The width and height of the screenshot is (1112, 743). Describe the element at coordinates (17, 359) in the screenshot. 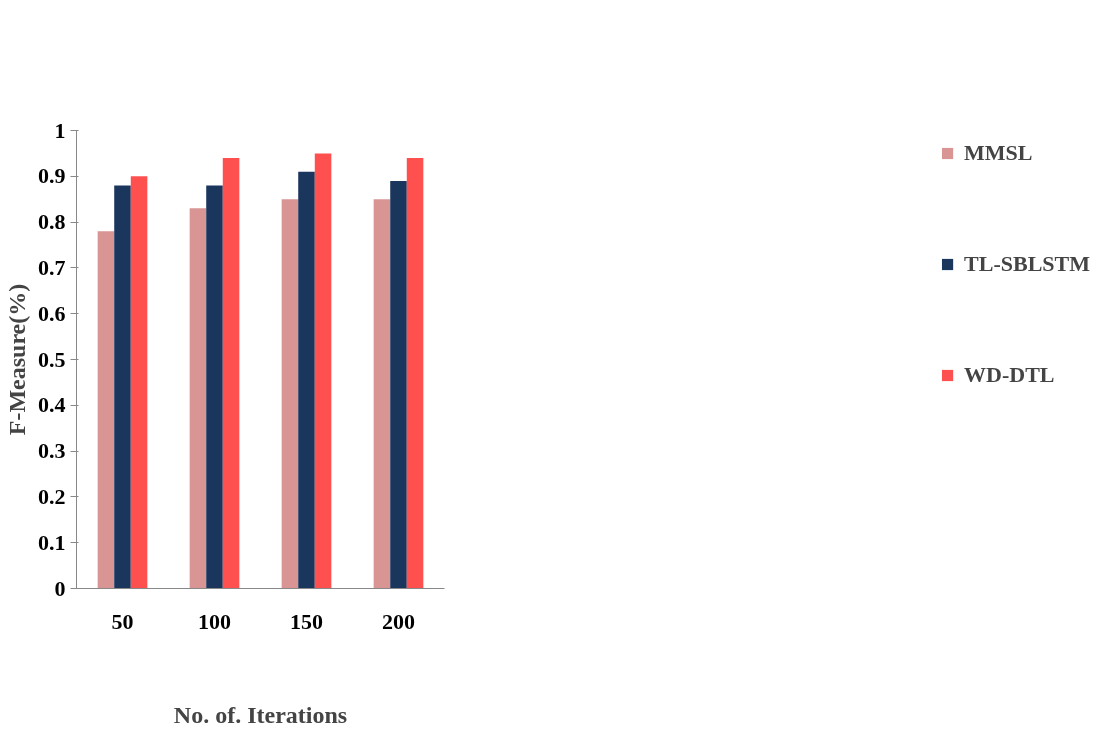

I see `y-axis-title: F-Measure(%)` at that location.